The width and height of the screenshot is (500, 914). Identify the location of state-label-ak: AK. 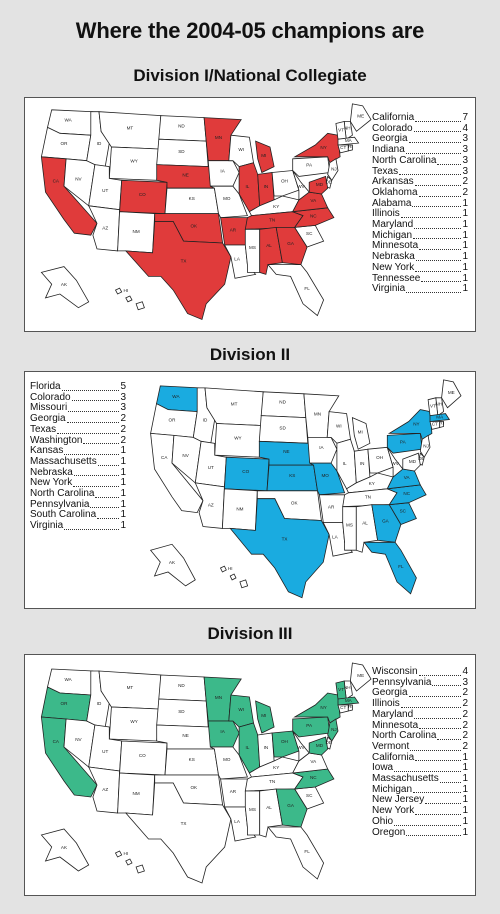
(64, 284).